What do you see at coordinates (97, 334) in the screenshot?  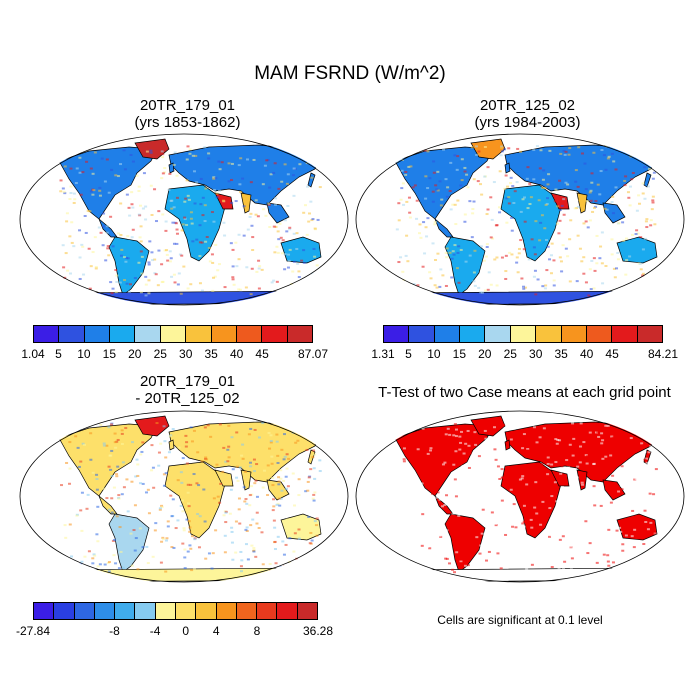 I see `colorbar-swatch` at bounding box center [97, 334].